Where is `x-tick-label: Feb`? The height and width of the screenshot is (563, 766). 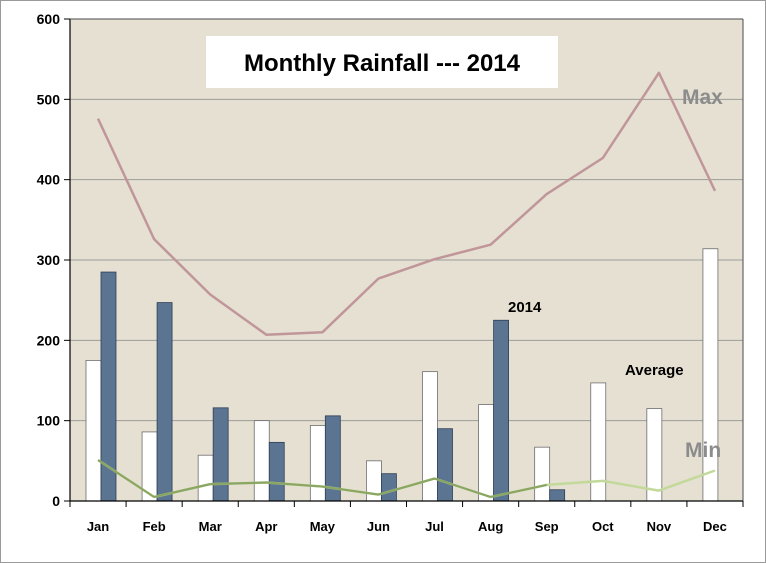
x-tick-label: Feb is located at coordinates (154, 526).